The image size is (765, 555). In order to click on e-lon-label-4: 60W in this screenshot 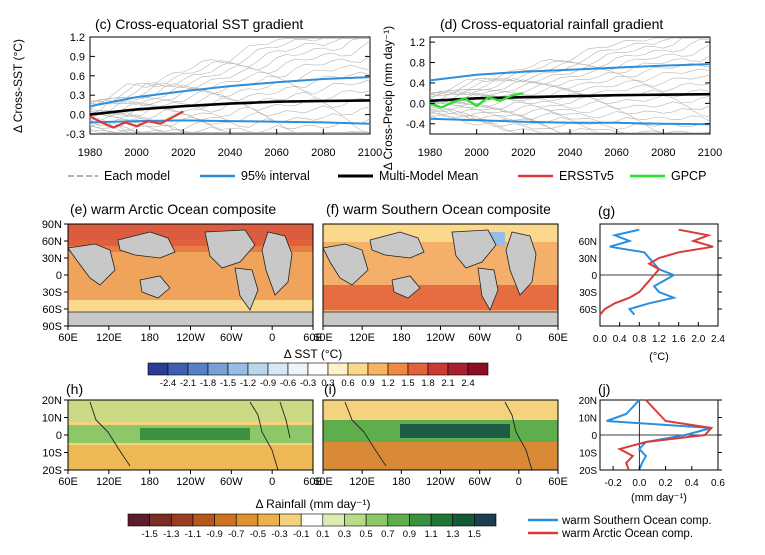, I will do `click(231, 338)`.